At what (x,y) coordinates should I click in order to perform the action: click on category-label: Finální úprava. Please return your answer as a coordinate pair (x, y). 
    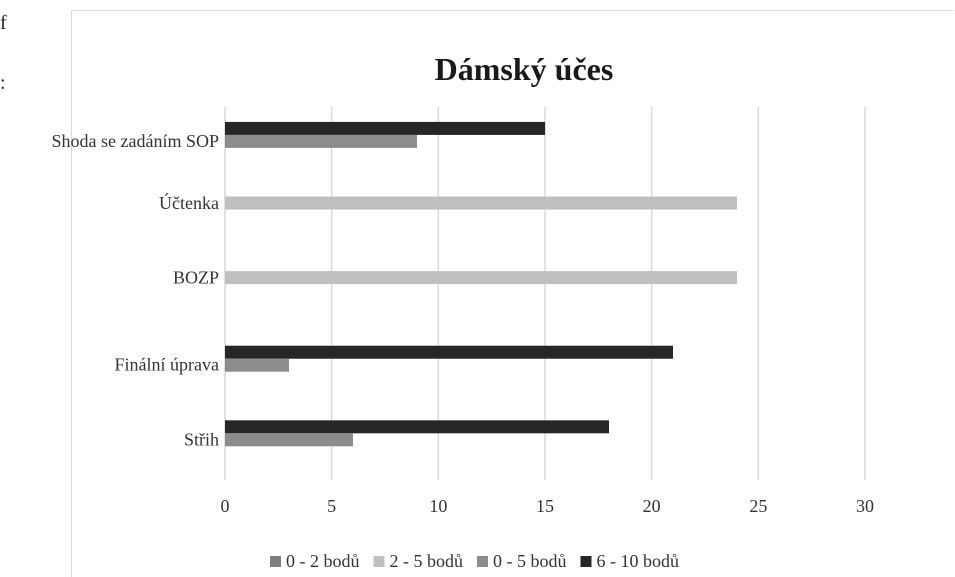
    Looking at the image, I should click on (167, 365).